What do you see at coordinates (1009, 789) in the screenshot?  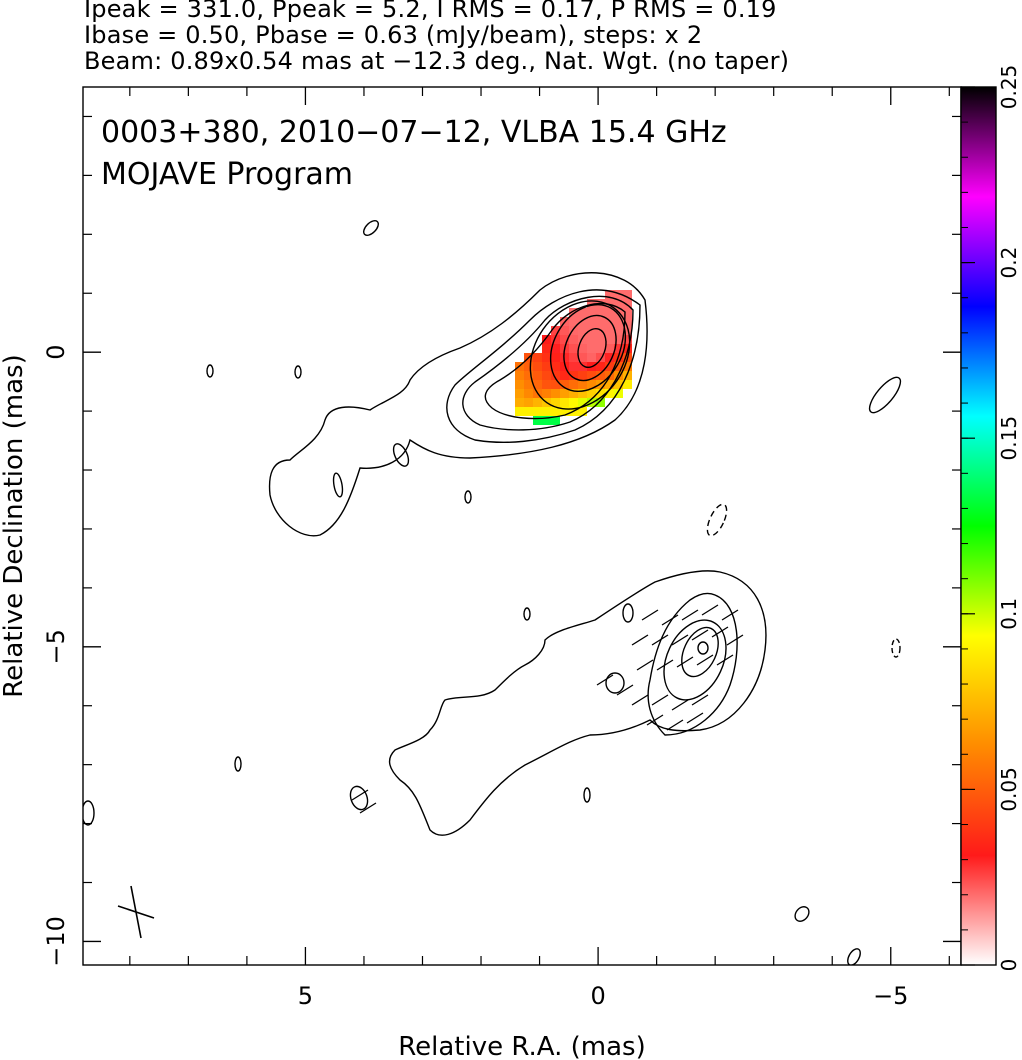 I see `colorbar-tick-label: 0.05` at bounding box center [1009, 789].